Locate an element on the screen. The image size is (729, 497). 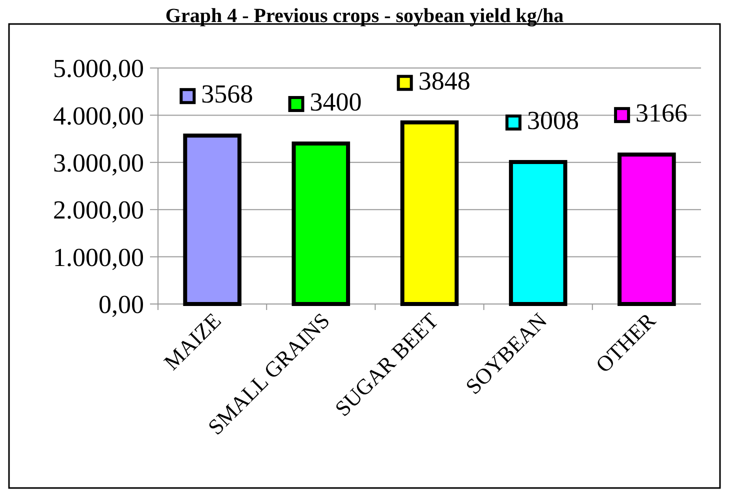
data-label: 3008 is located at coordinates (552, 121).